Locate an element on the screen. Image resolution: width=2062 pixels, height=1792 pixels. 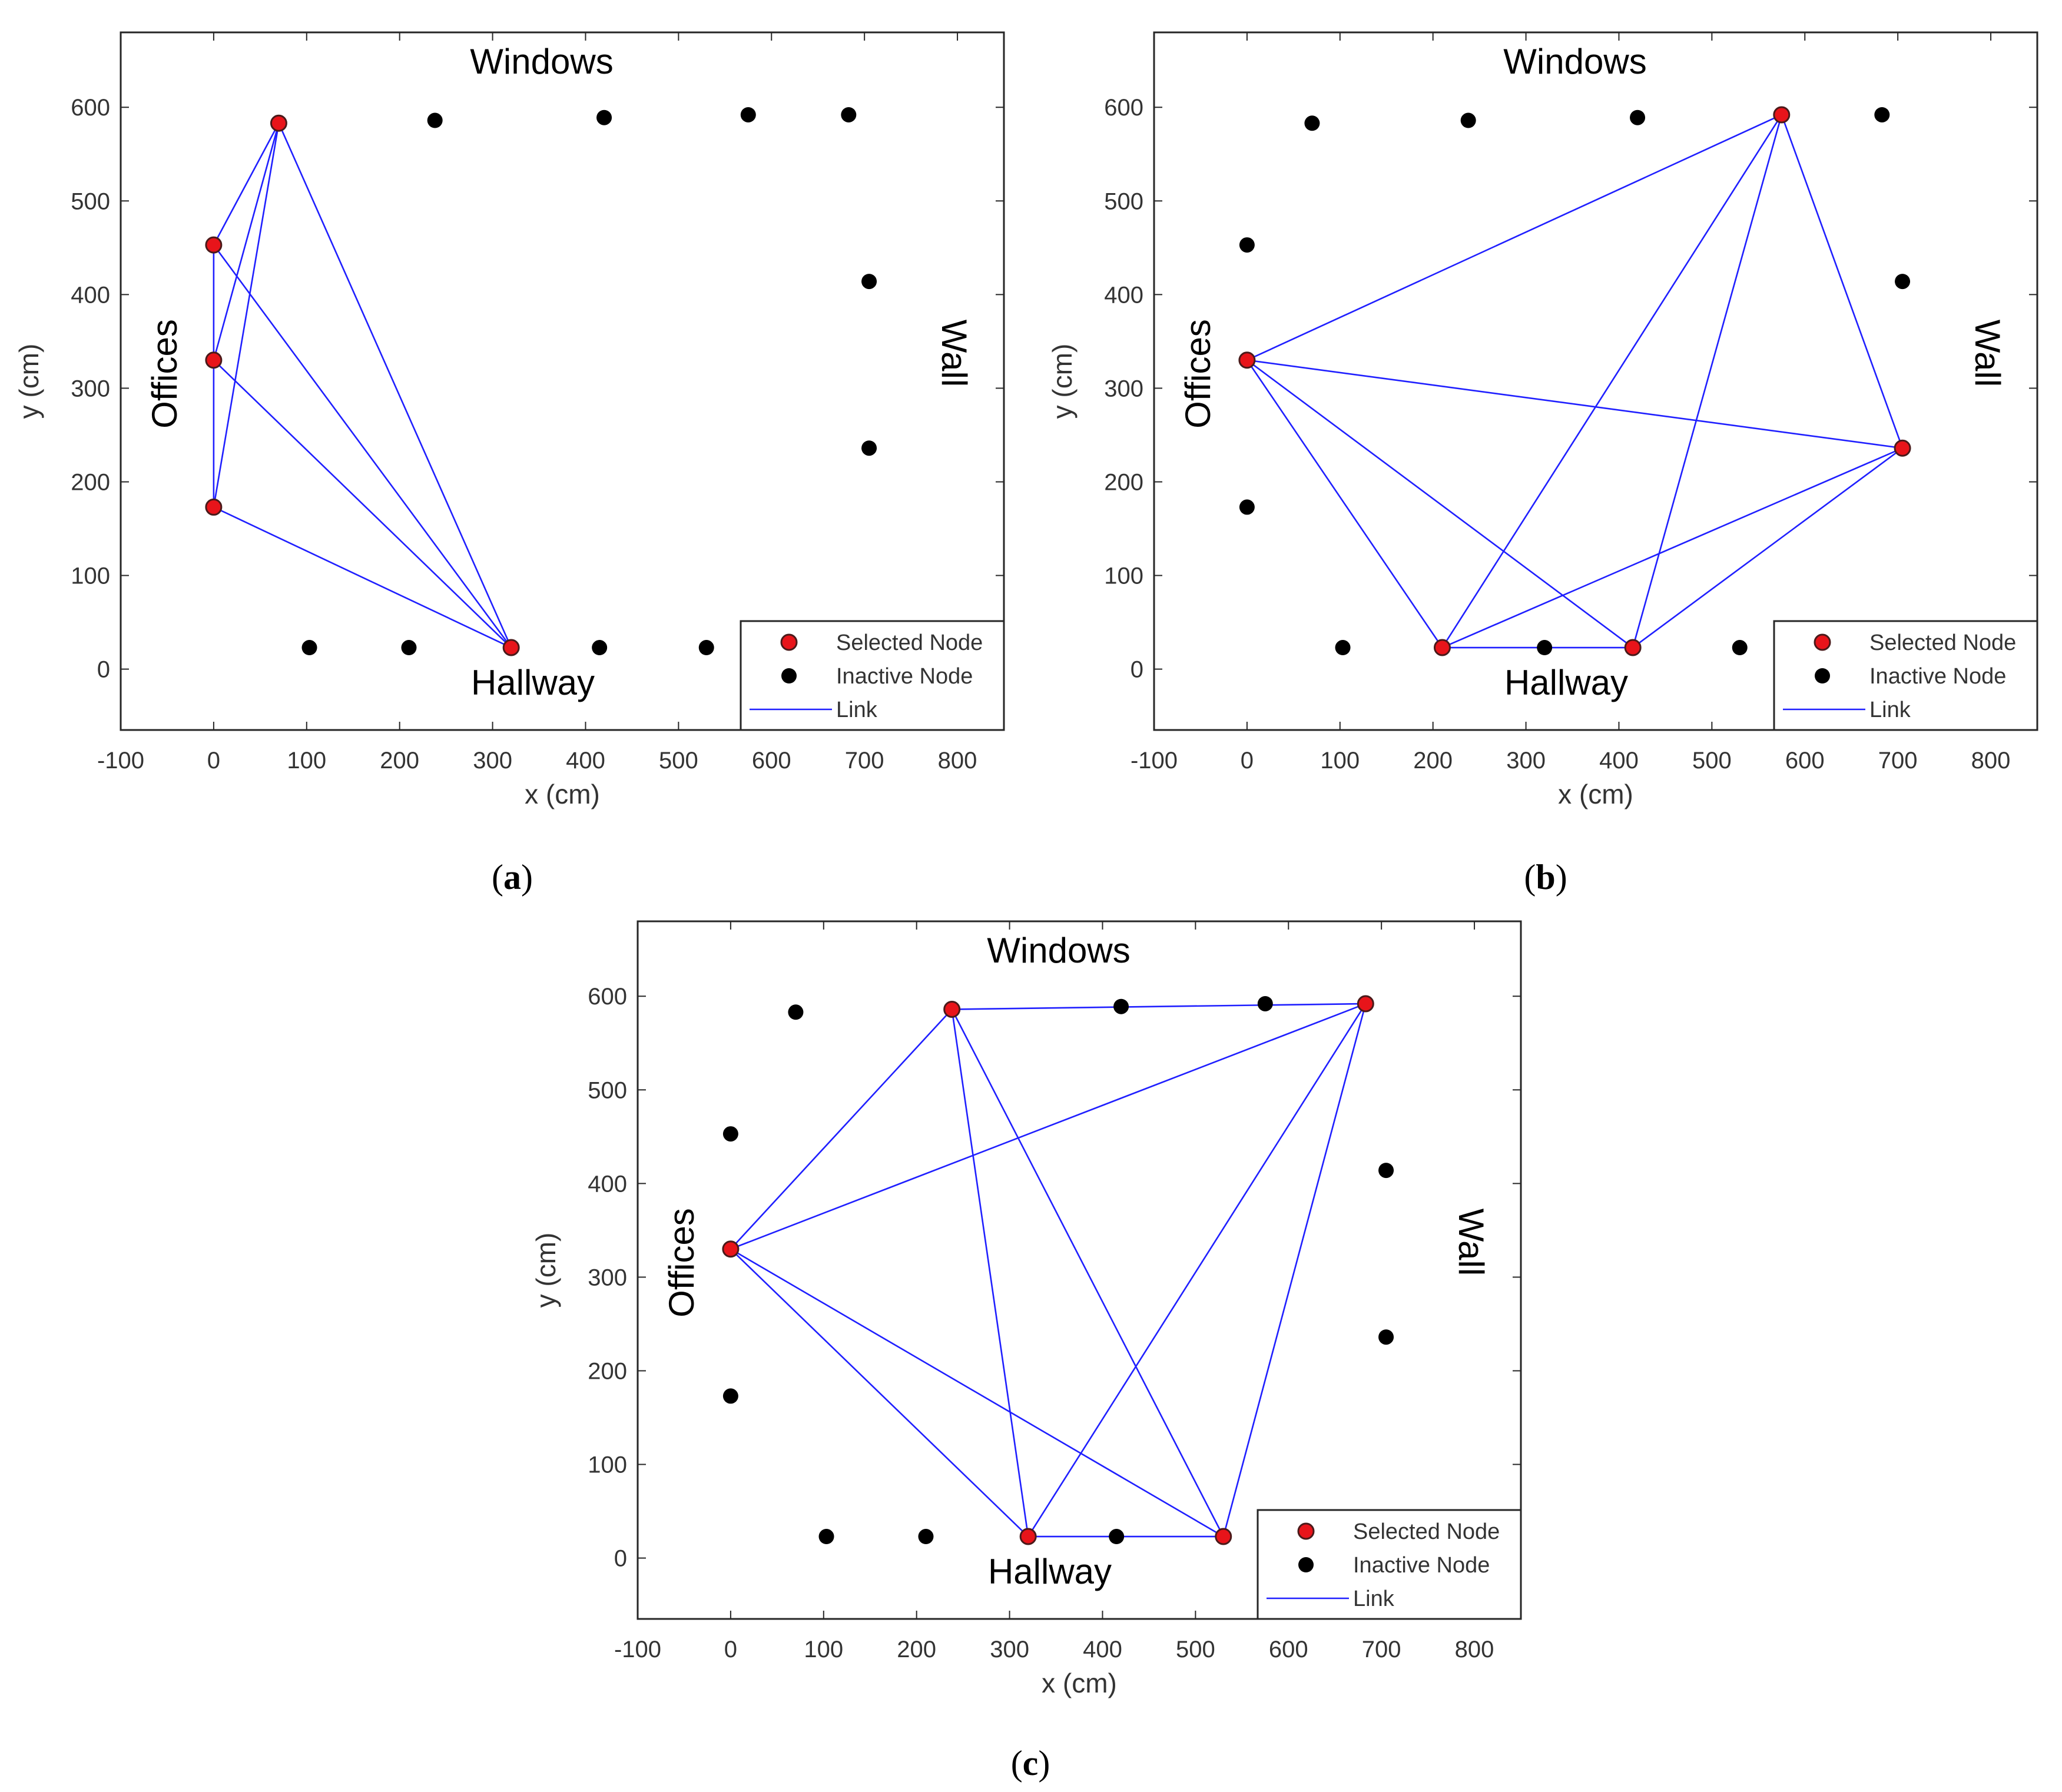
y-tick-label: 500 is located at coordinates (607, 1090).